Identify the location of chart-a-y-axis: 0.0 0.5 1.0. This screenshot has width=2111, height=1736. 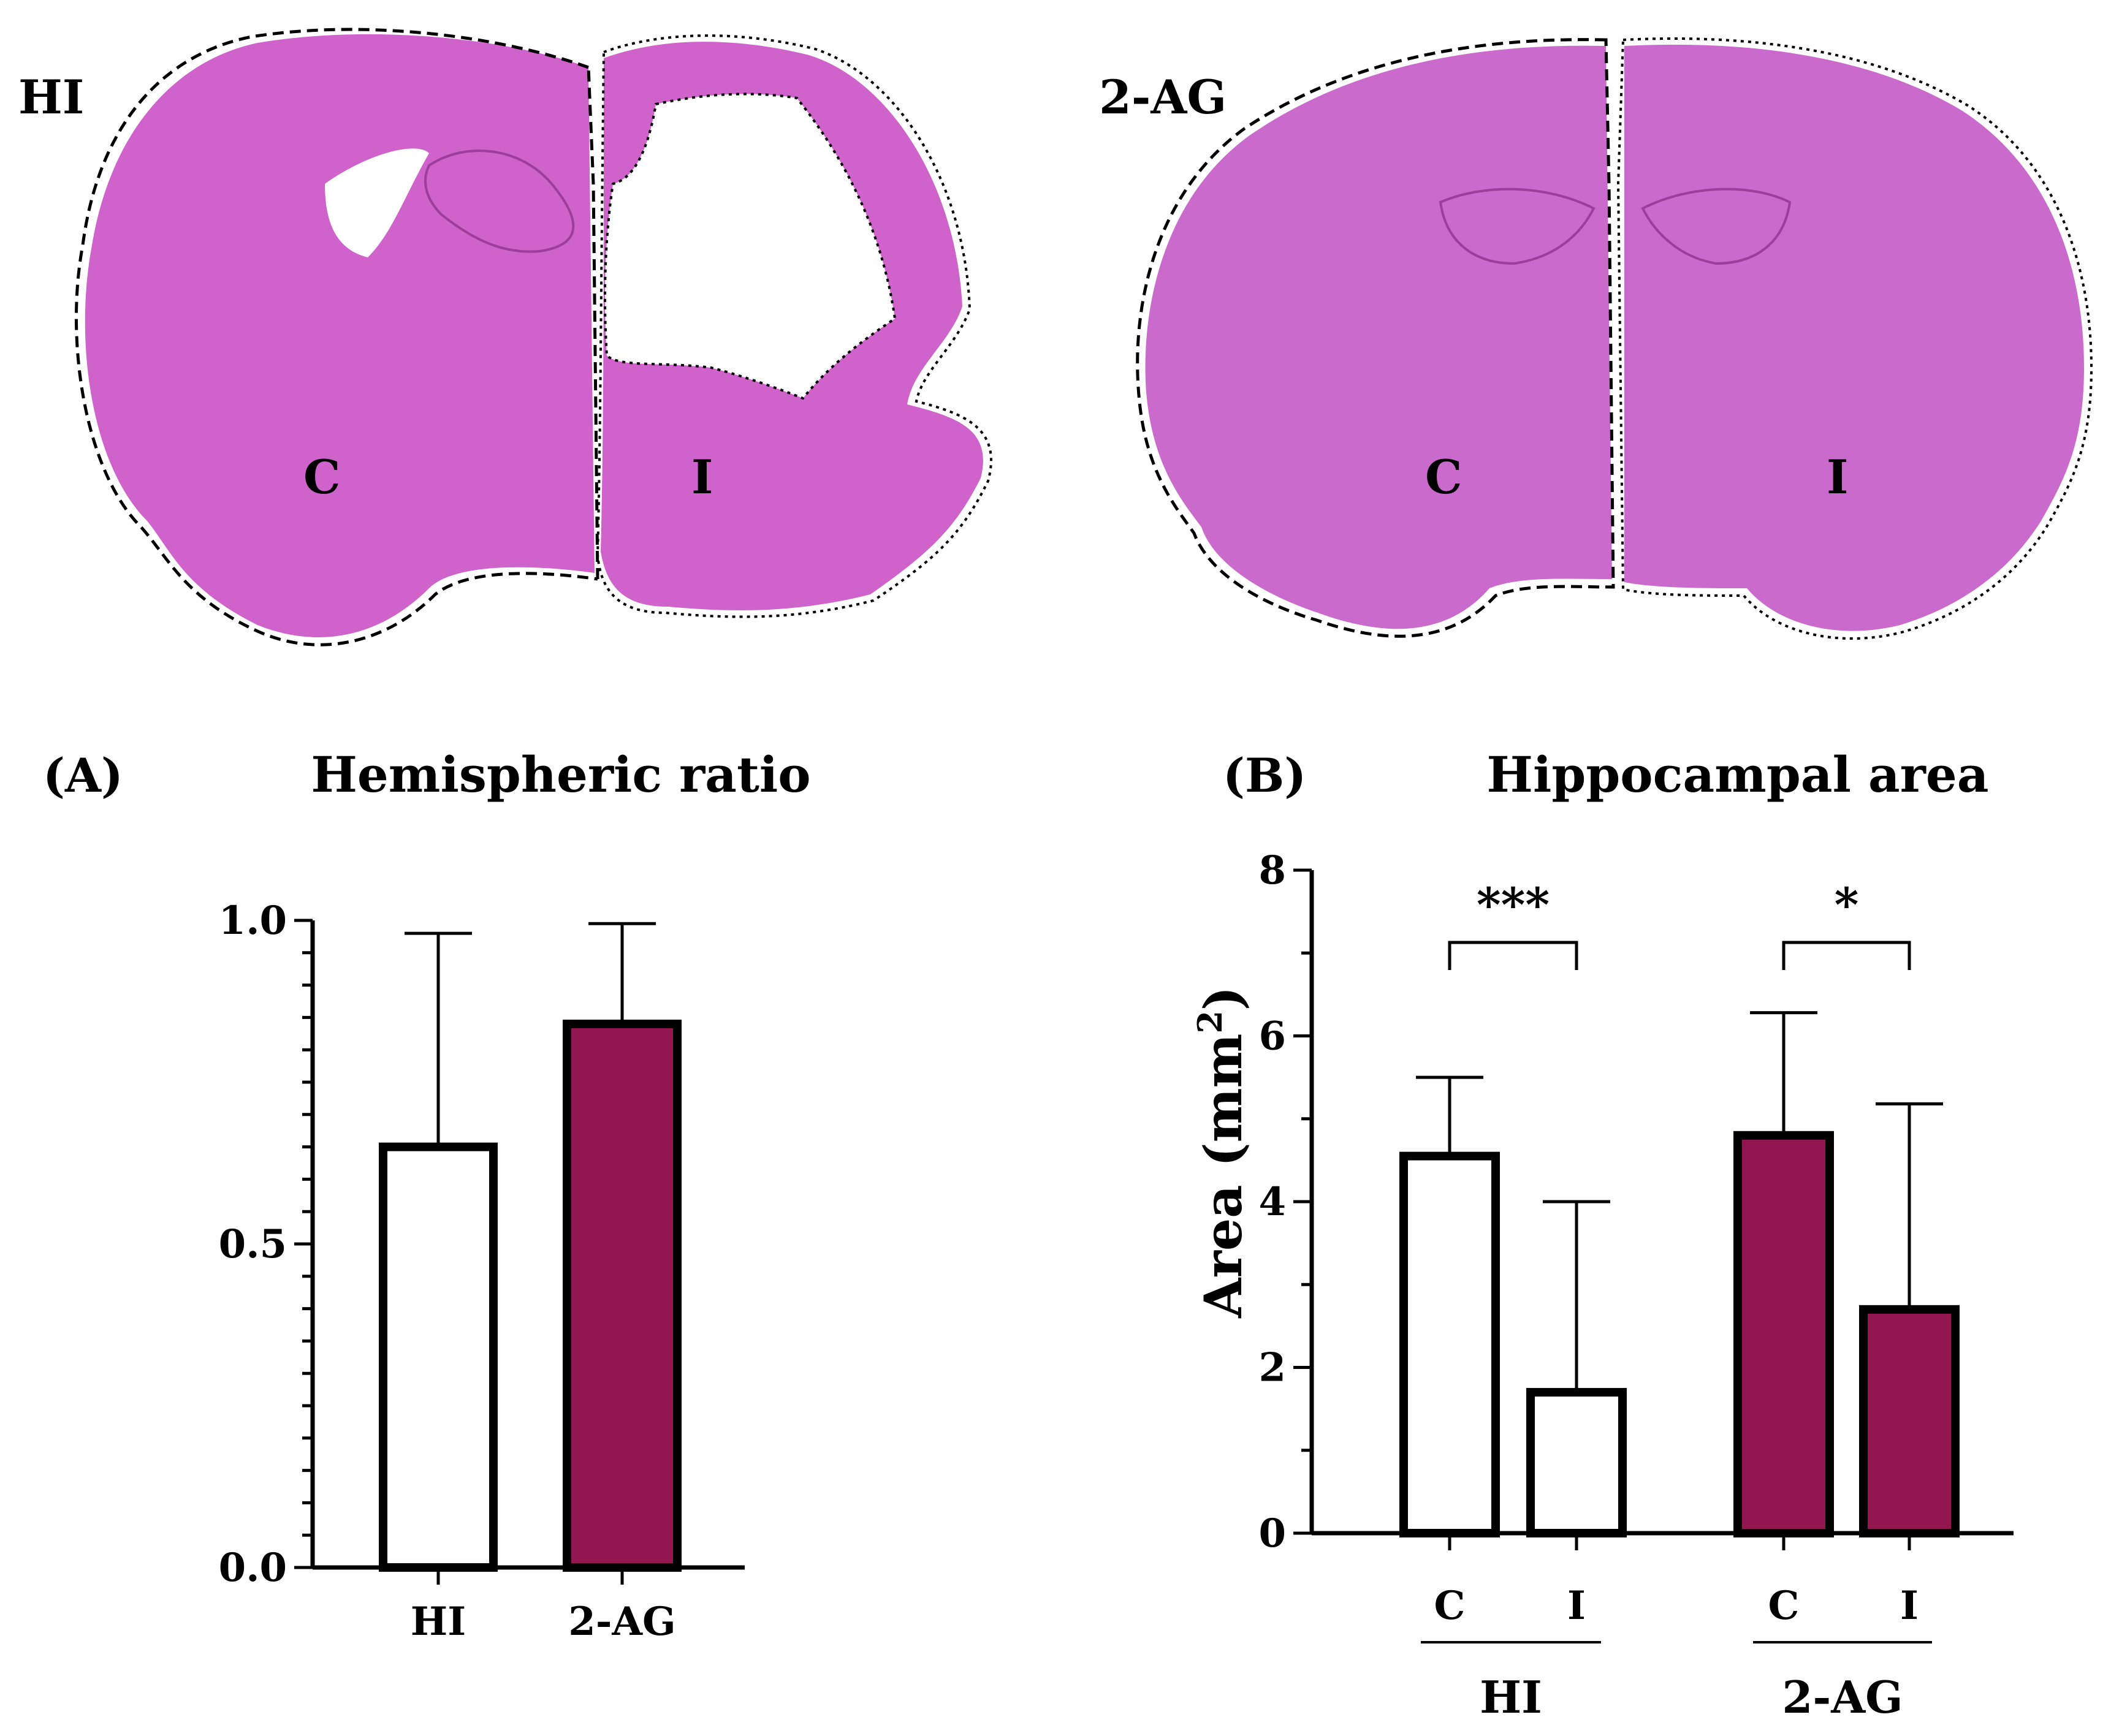
(482, 1244).